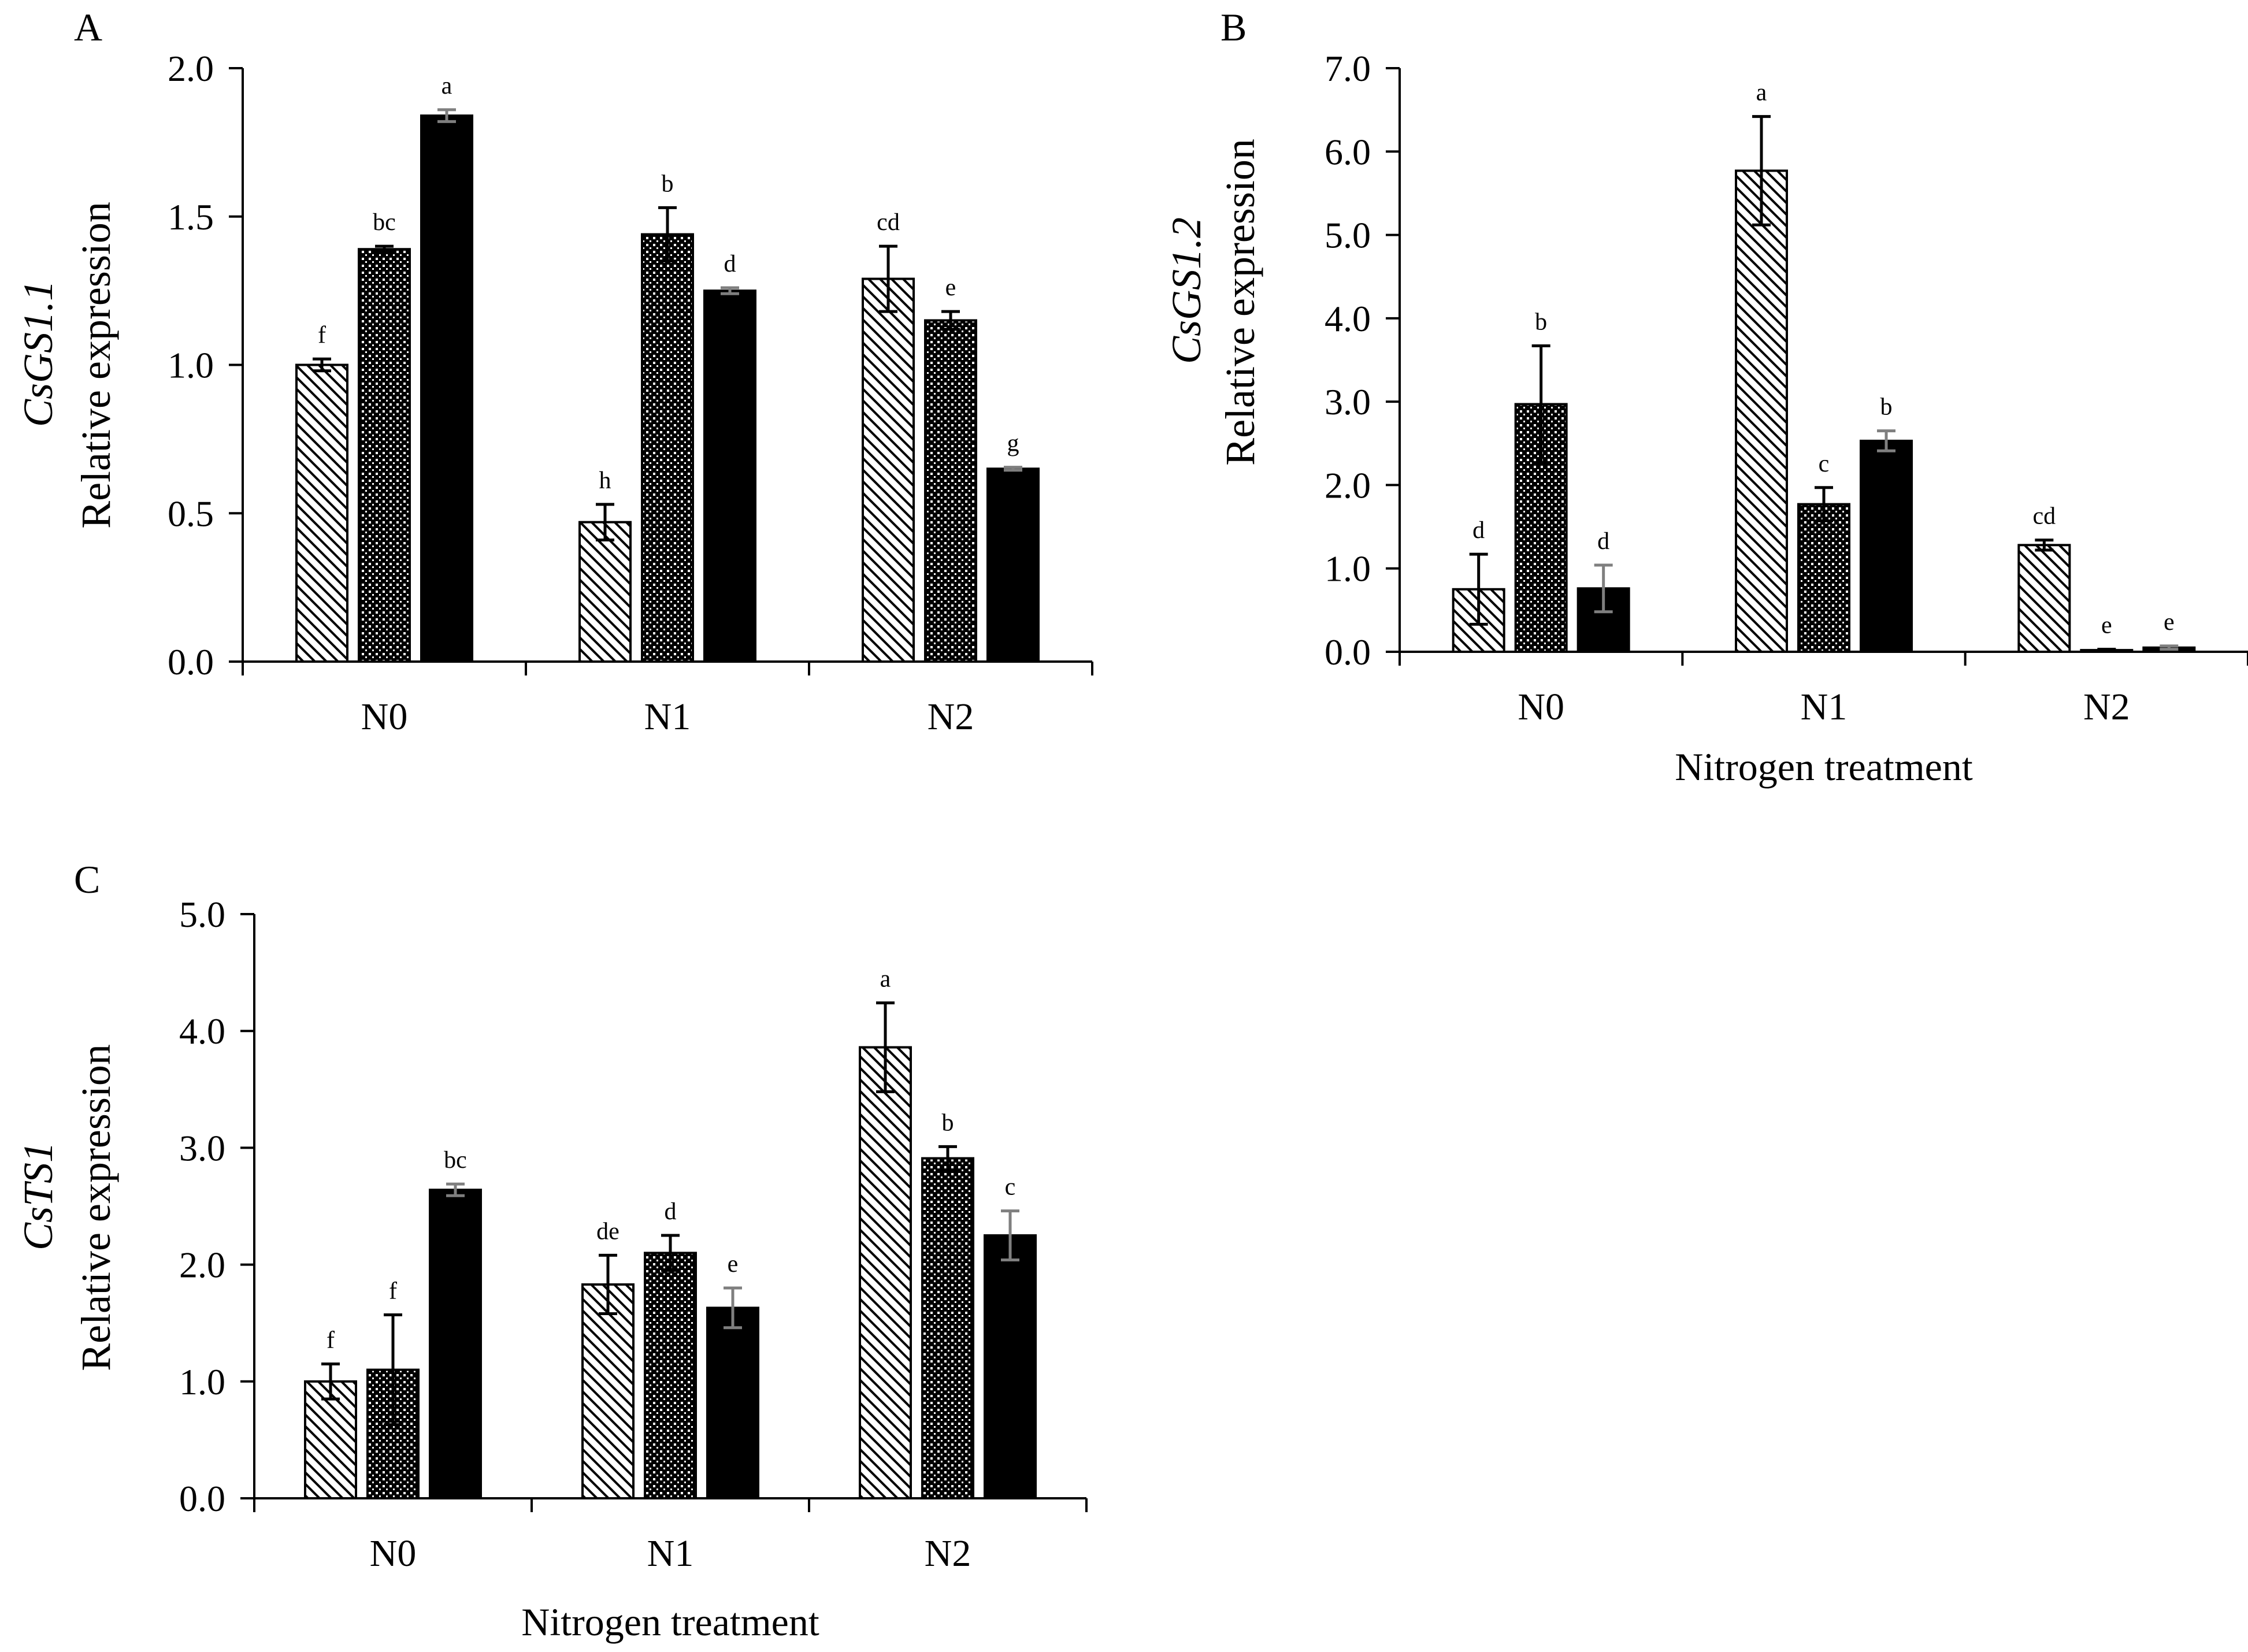  What do you see at coordinates (1186, 290) in the screenshot?
I see `y-axis-gene-label: CsGS1.2` at bounding box center [1186, 290].